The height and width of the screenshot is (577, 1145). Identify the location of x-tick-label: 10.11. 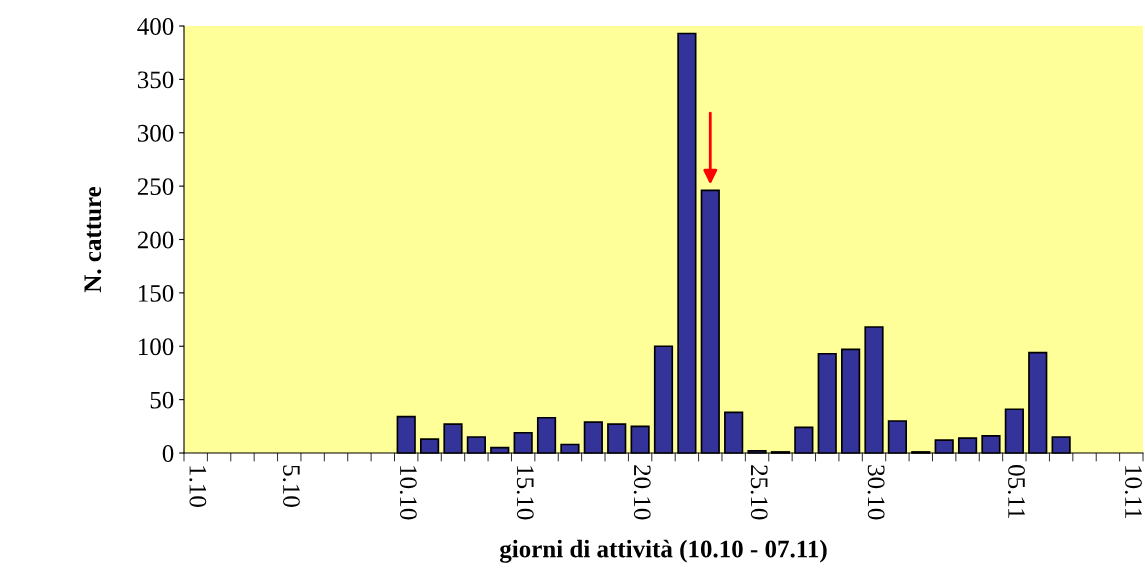
(1133, 492).